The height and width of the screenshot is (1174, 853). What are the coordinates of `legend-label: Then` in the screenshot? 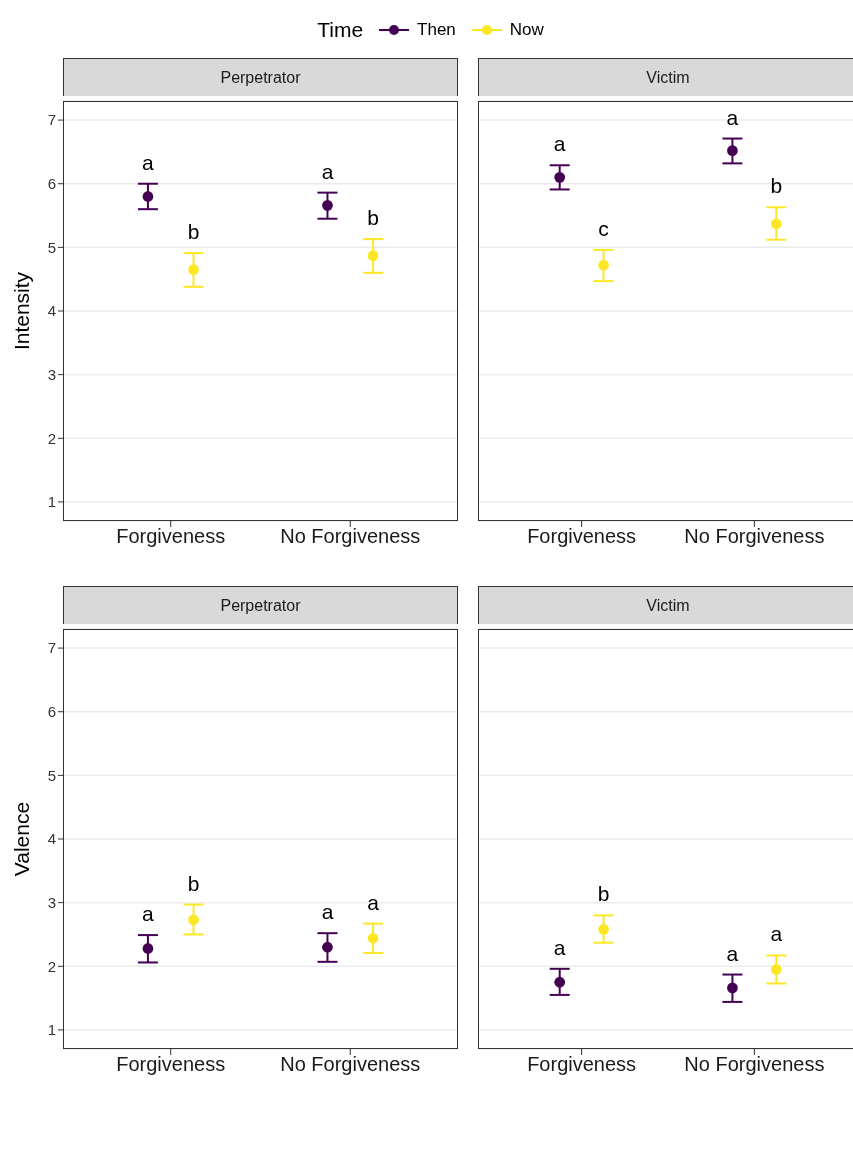 It's located at (436, 30).